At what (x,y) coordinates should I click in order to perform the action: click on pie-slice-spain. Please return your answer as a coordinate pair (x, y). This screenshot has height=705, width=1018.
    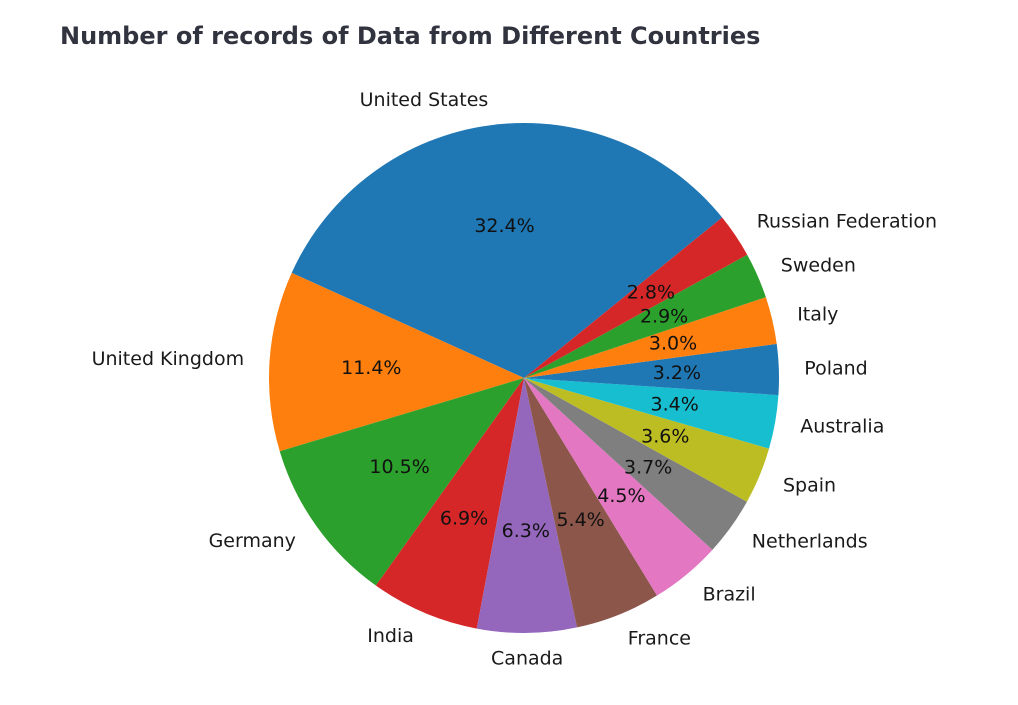
    Looking at the image, I should click on (647, 440).